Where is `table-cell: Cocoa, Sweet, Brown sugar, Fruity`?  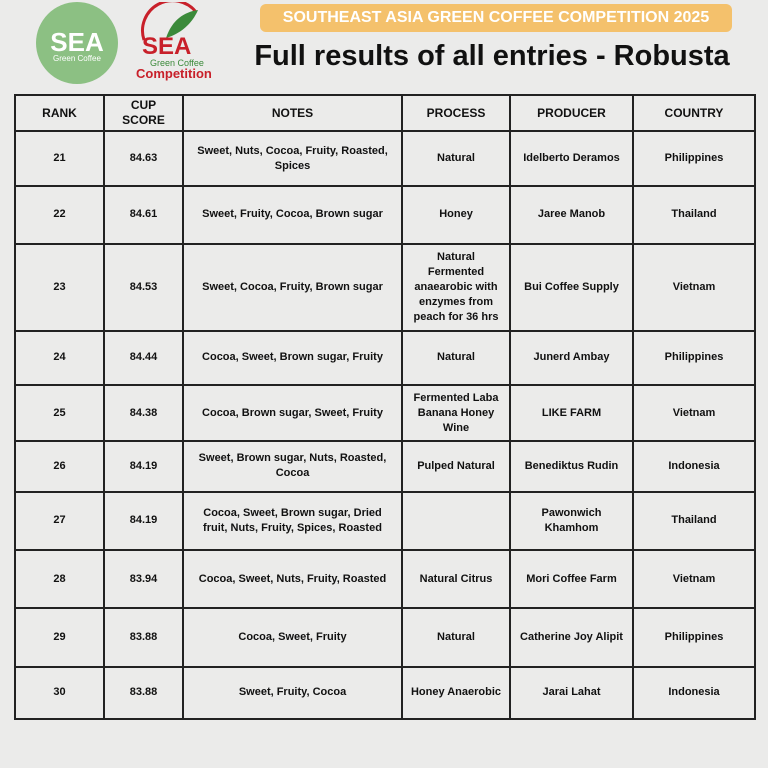 table-cell: Cocoa, Sweet, Brown sugar, Fruity is located at coordinates (292, 358).